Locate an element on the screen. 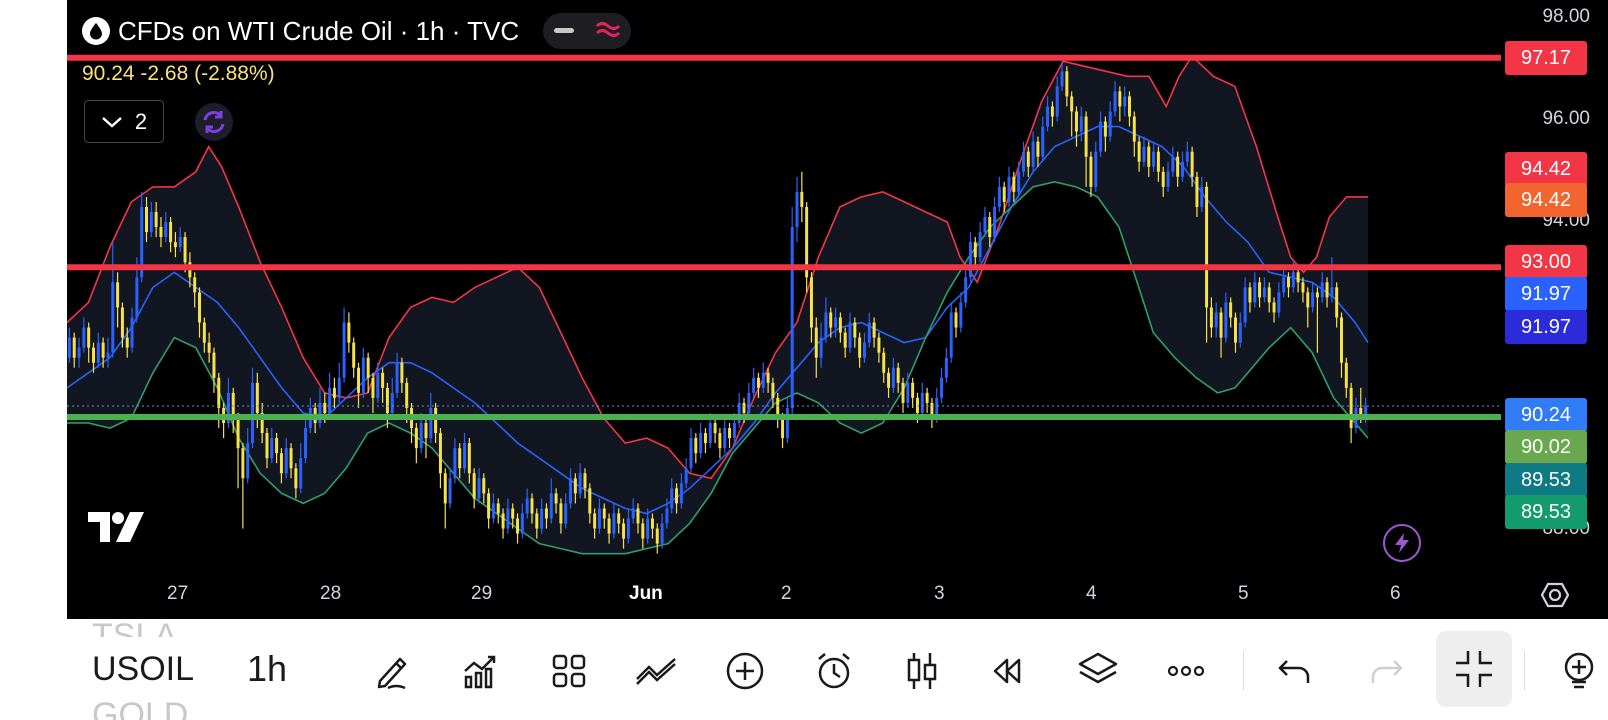  symbol-list-item-active: USOIL is located at coordinates (143, 669).